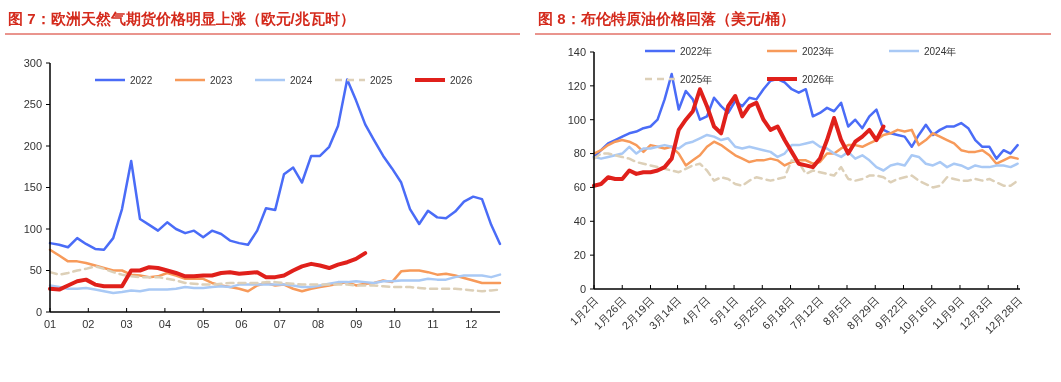 Image resolution: width=1061 pixels, height=382 pixels. I want to click on y-tick-label: 300, so click(32, 62).